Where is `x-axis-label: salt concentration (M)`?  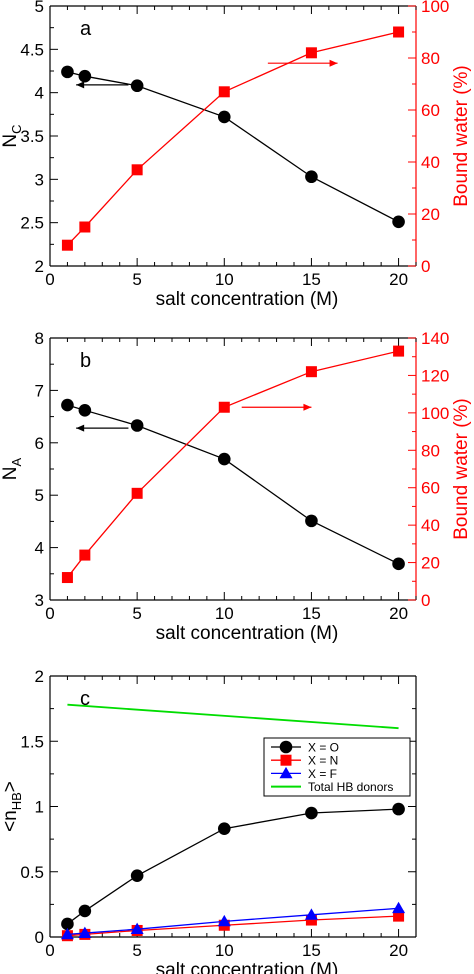 x-axis-label: salt concentration (M) is located at coordinates (247, 633).